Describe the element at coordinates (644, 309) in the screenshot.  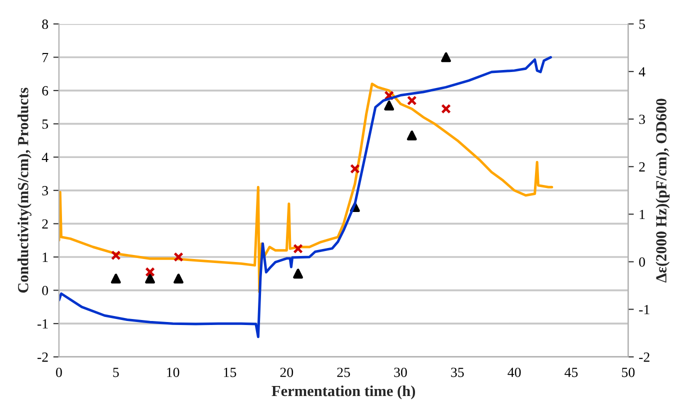
I see `y2-tick-label: -1` at that location.